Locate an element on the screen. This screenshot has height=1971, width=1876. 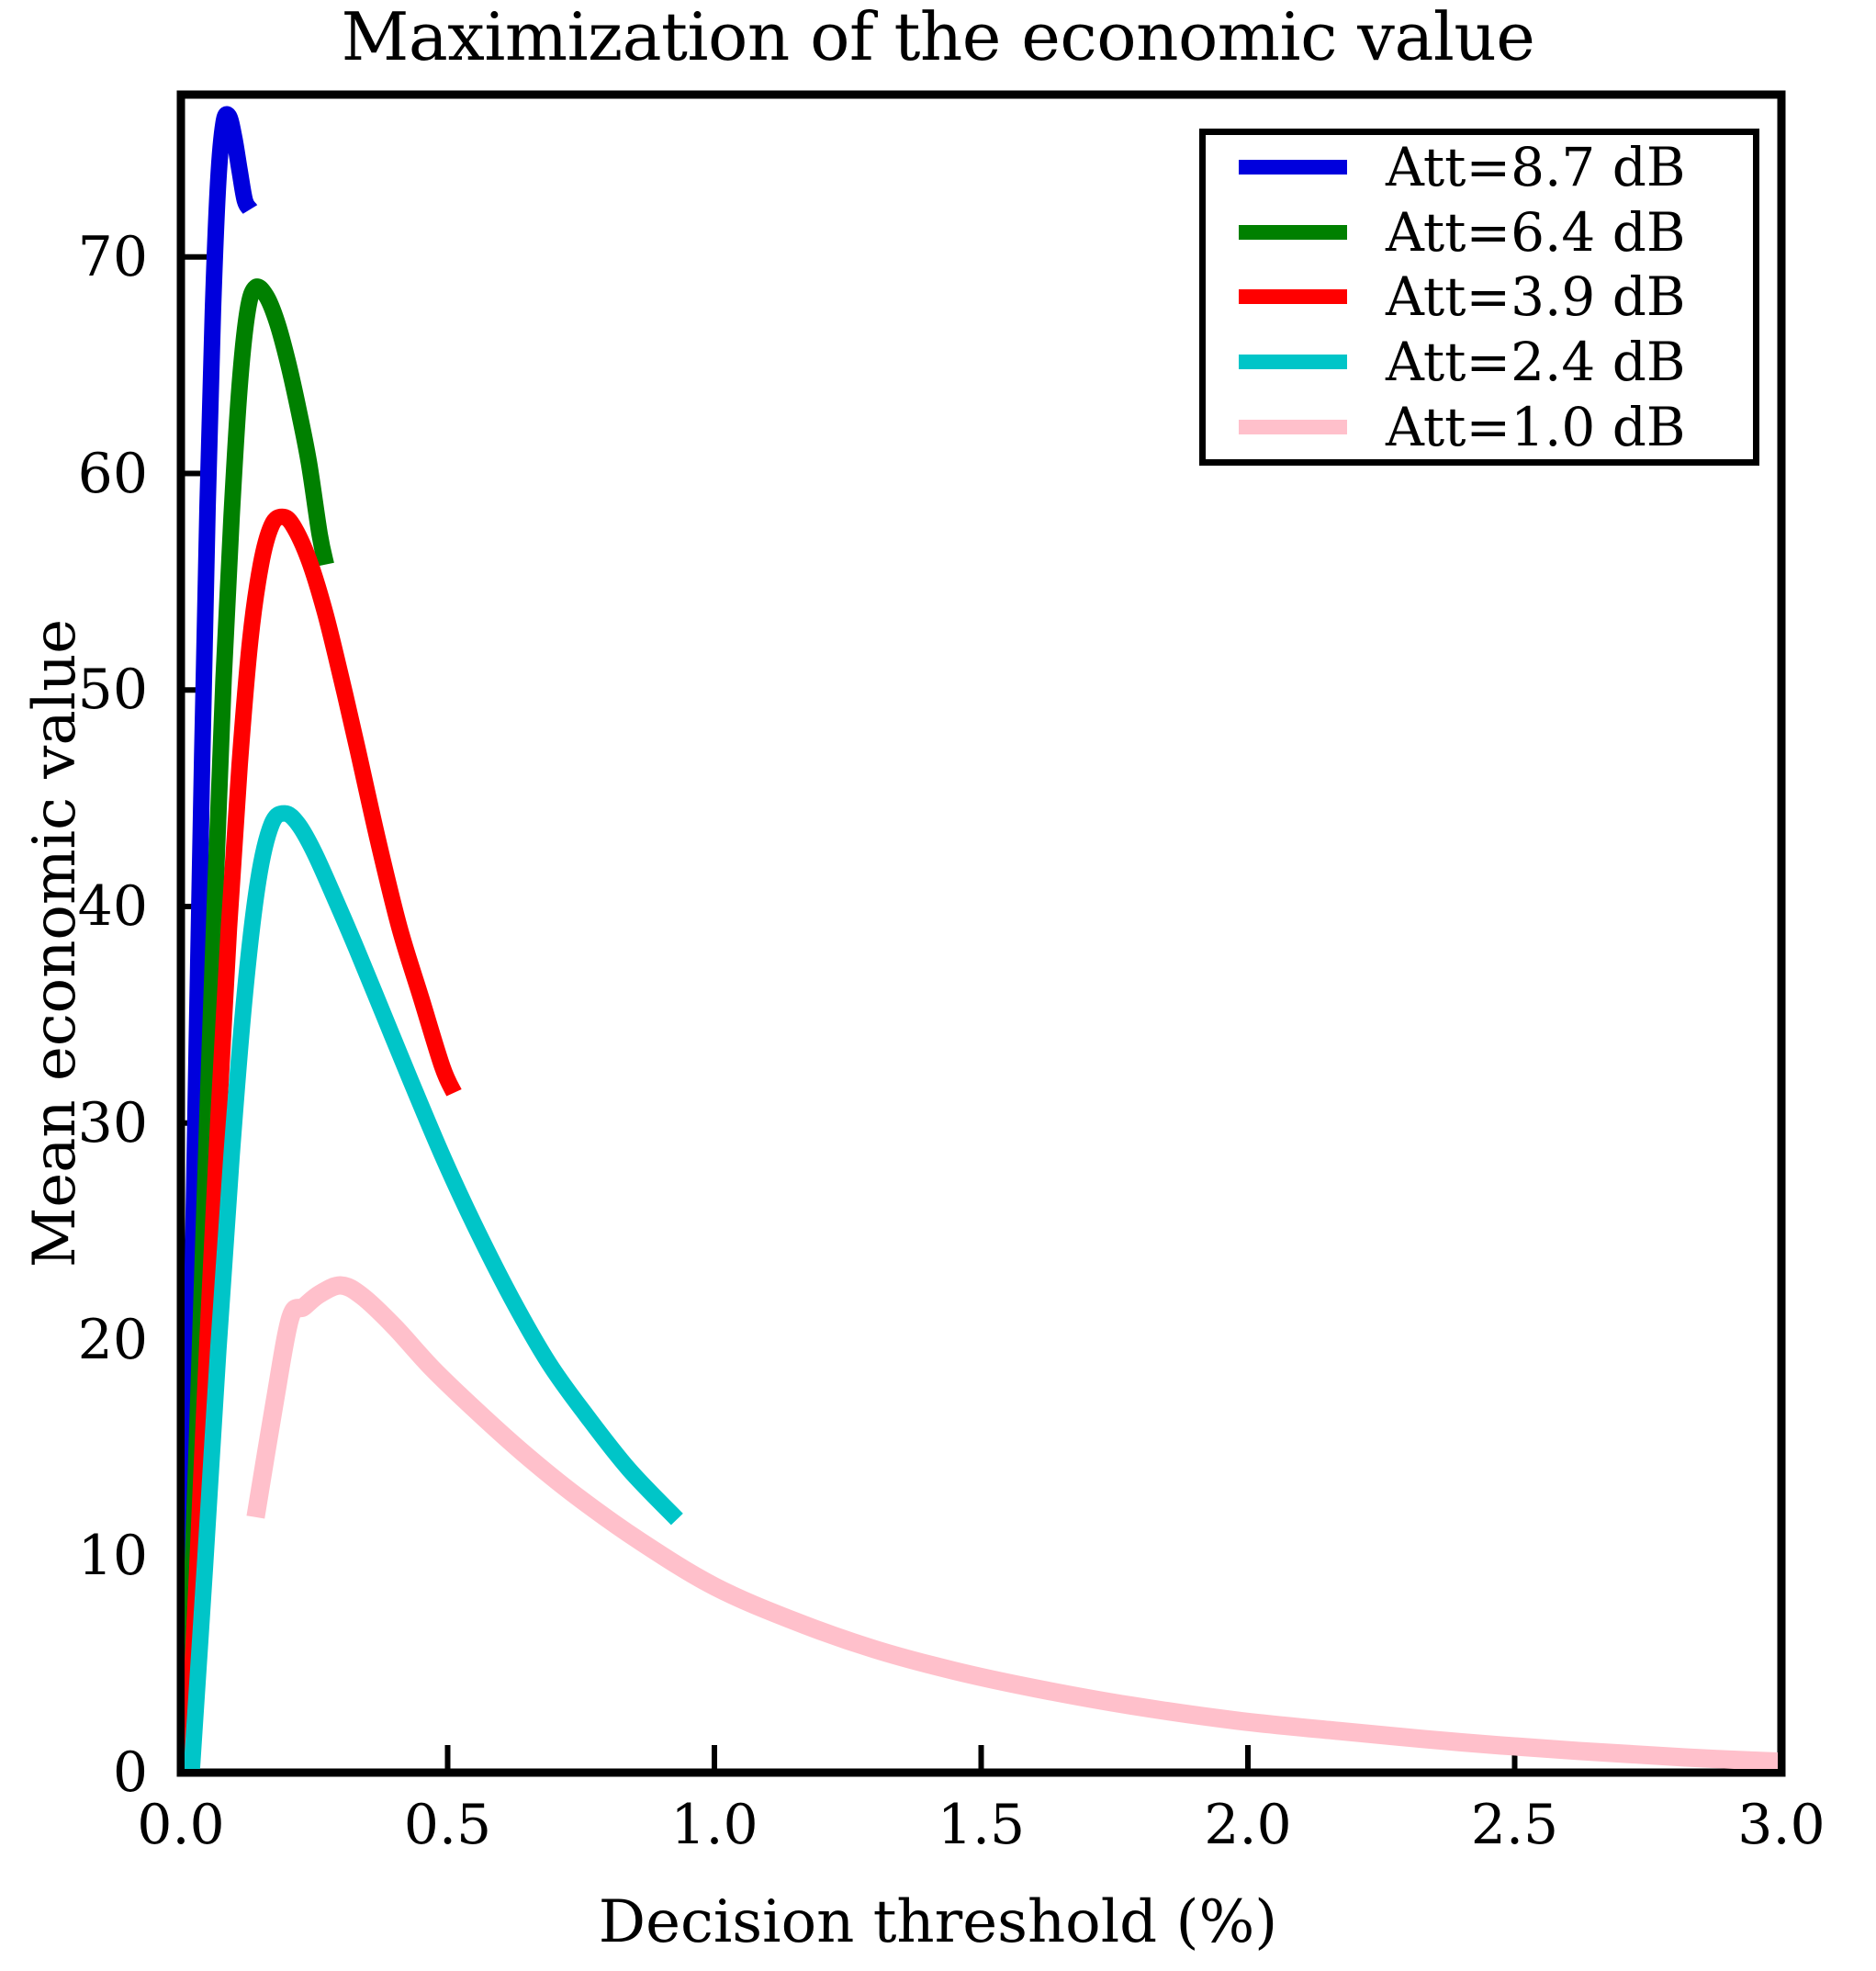
x-tick-label: 0.5 is located at coordinates (447, 1825).